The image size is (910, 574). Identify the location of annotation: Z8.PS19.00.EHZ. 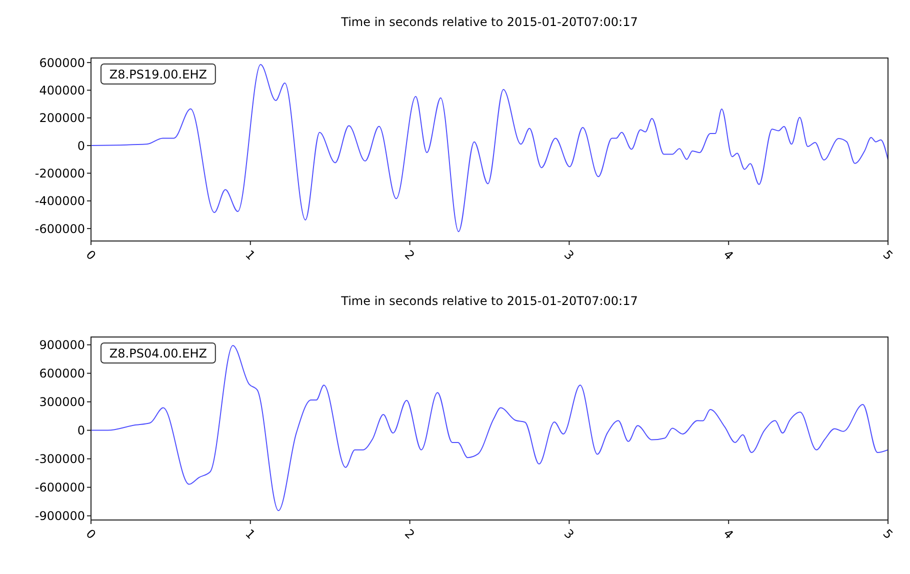
(158, 75).